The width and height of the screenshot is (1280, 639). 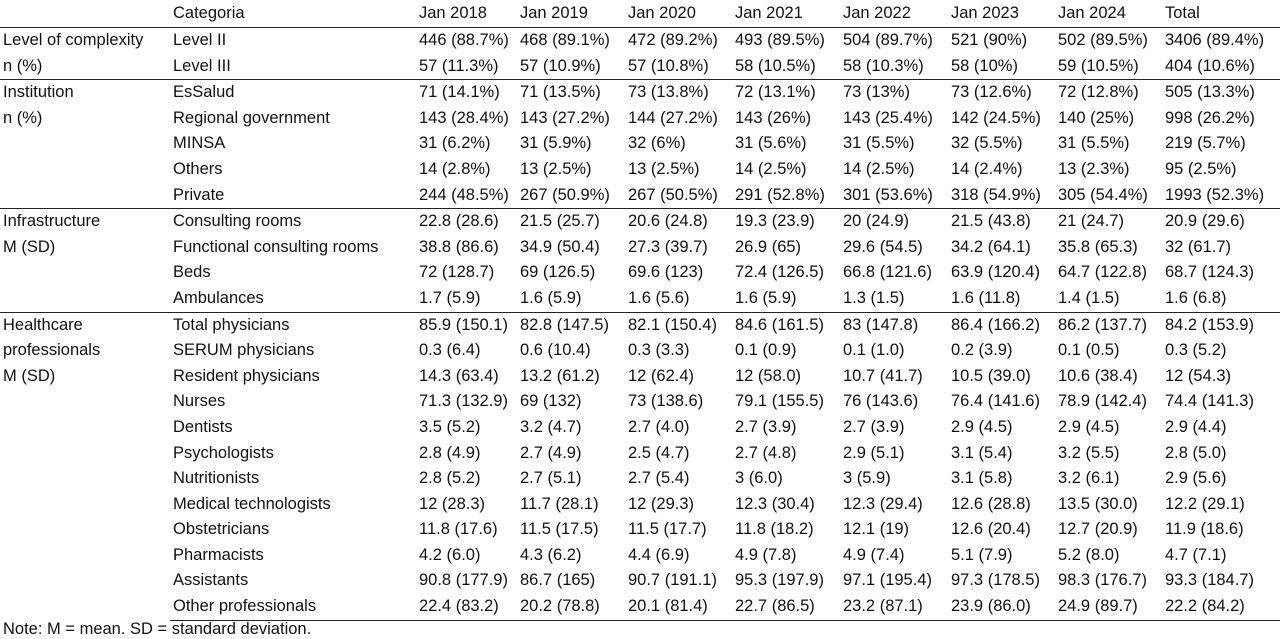 I want to click on value-cell: 14.3 (63.4), so click(x=459, y=375).